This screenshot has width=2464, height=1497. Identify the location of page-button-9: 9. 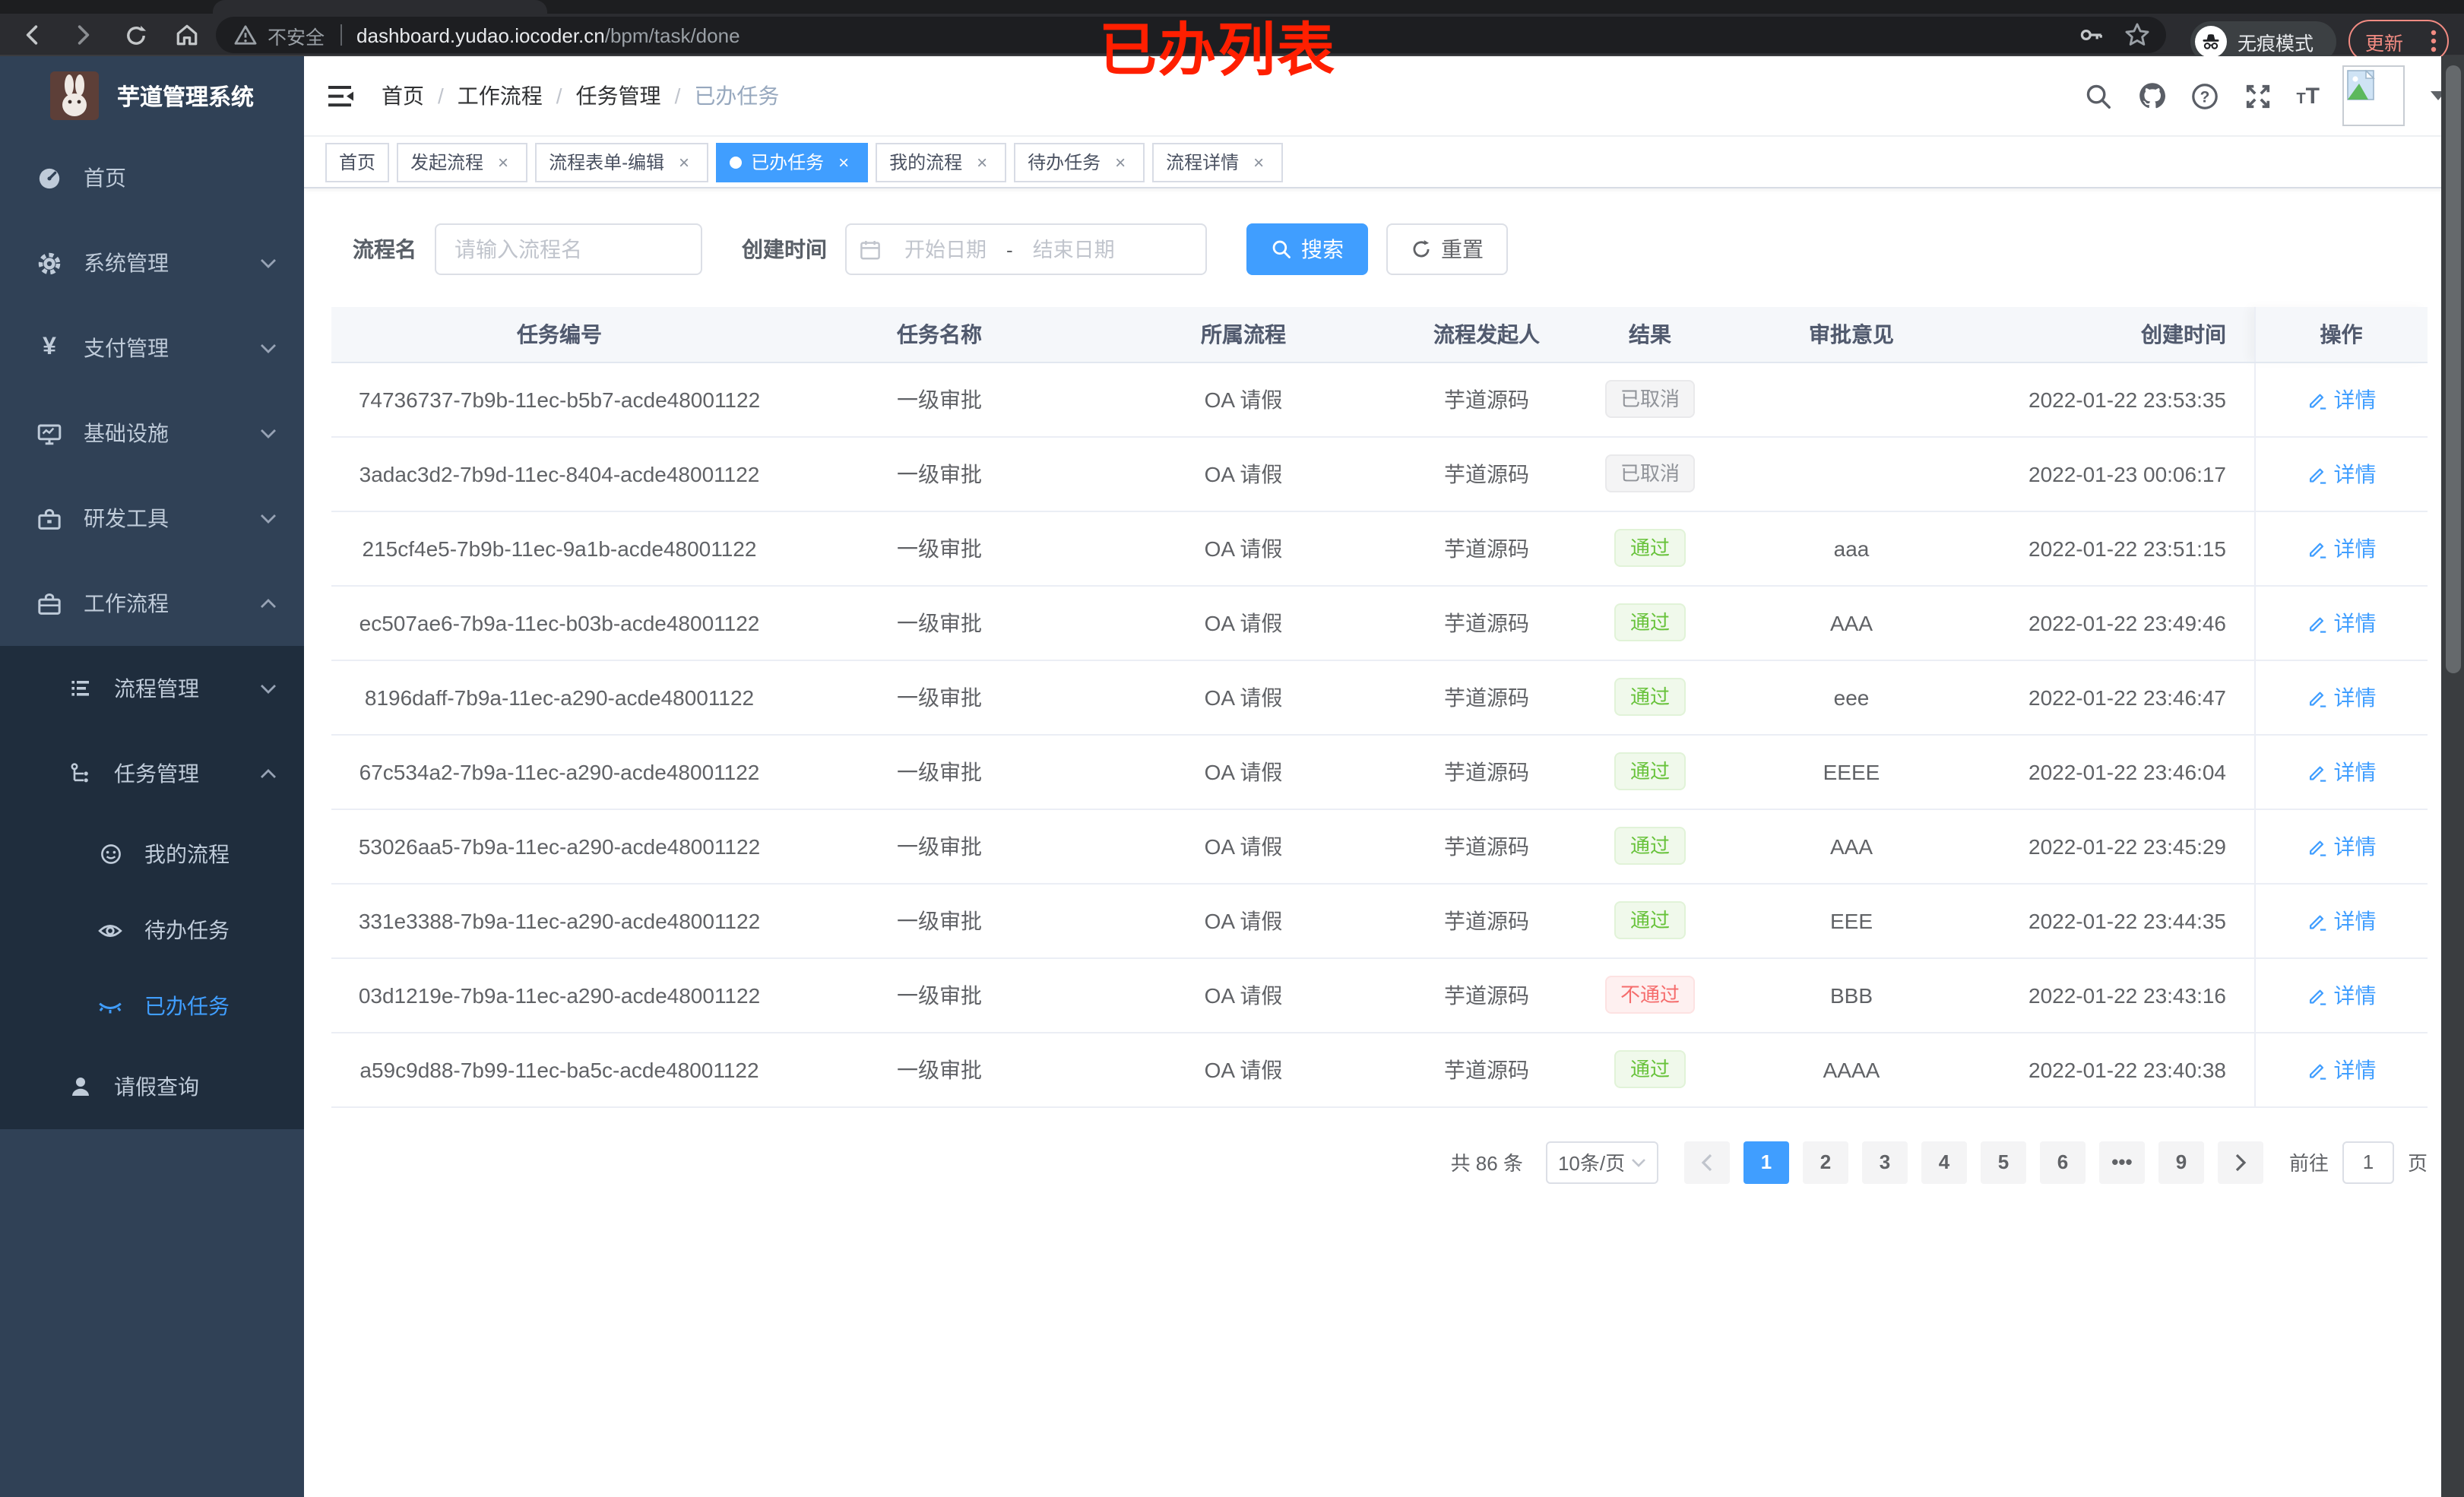
(2181, 1162).